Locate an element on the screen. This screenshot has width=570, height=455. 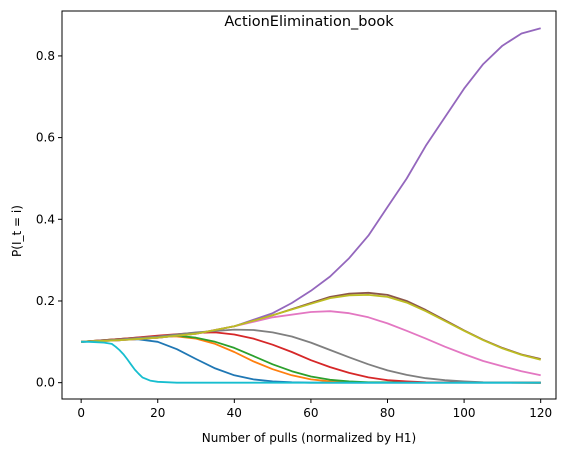
chart-title: ActionElimination_book is located at coordinates (309, 22).